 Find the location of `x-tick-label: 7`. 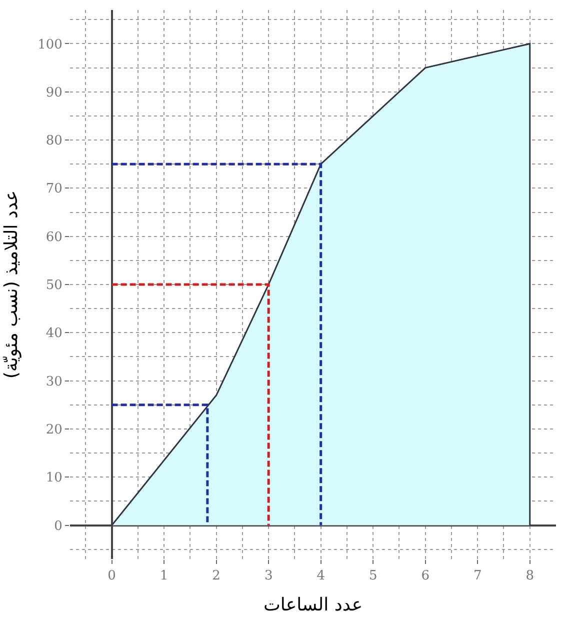

x-tick-label: 7 is located at coordinates (477, 576).